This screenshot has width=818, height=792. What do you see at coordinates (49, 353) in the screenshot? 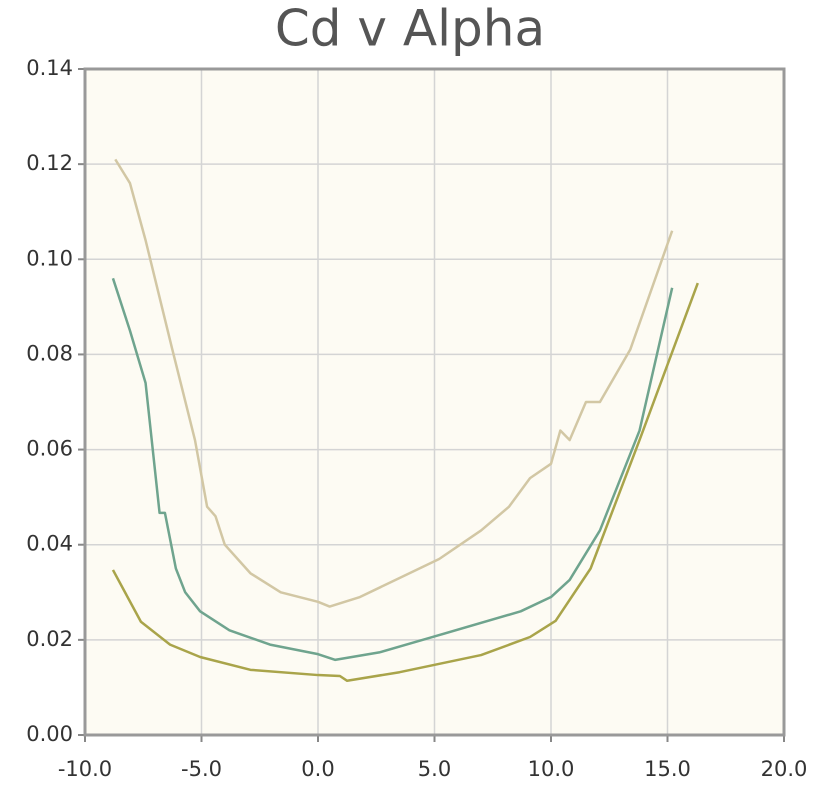
I see `y-tick-label: 0.08` at bounding box center [49, 353].